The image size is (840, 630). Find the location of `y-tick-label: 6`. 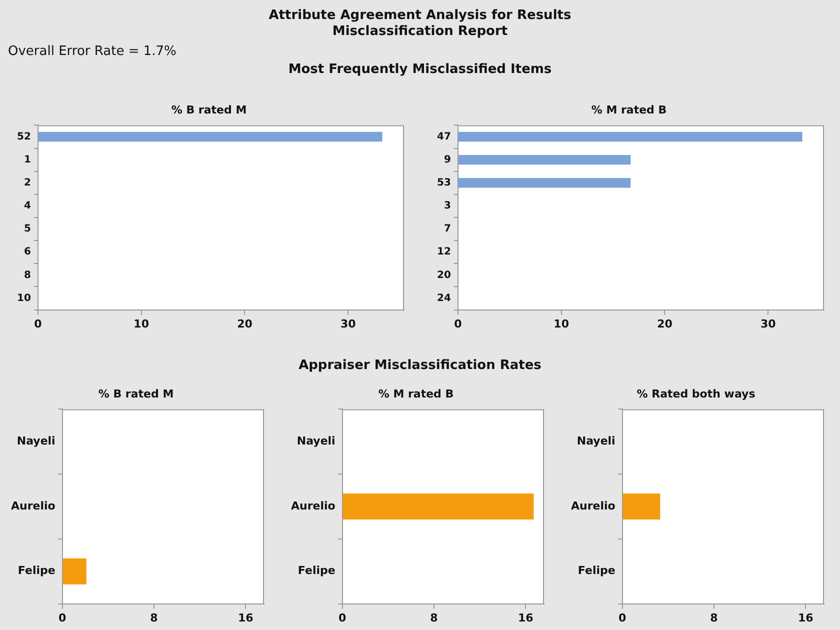

y-tick-label: 6 is located at coordinates (27, 252).